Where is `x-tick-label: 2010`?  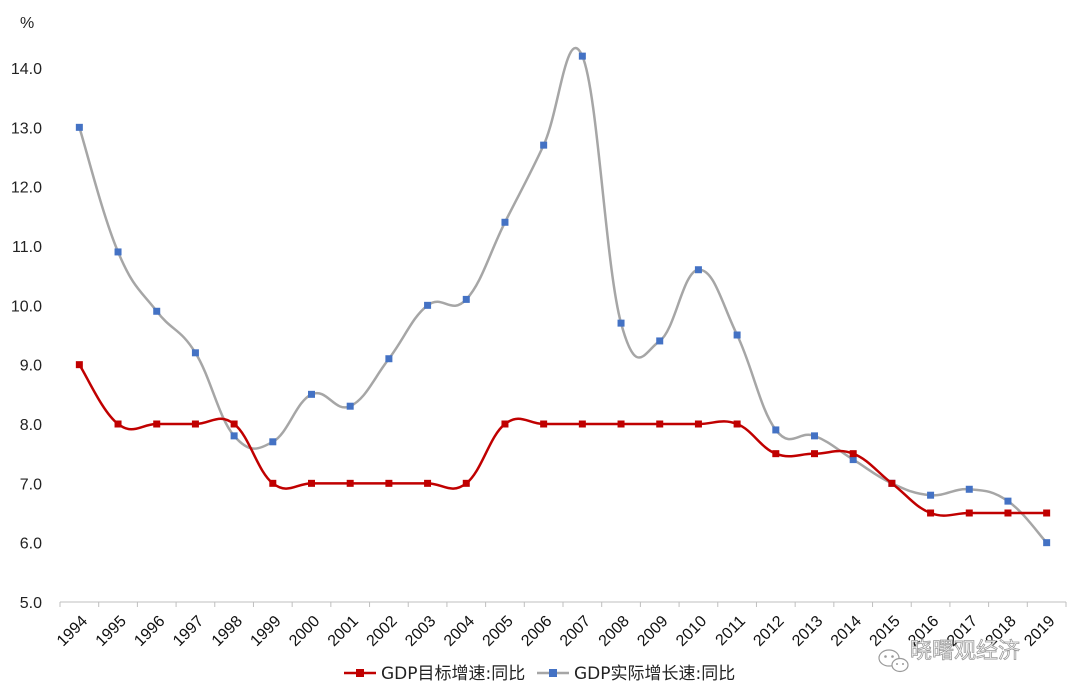 x-tick-label: 2010 is located at coordinates (691, 631).